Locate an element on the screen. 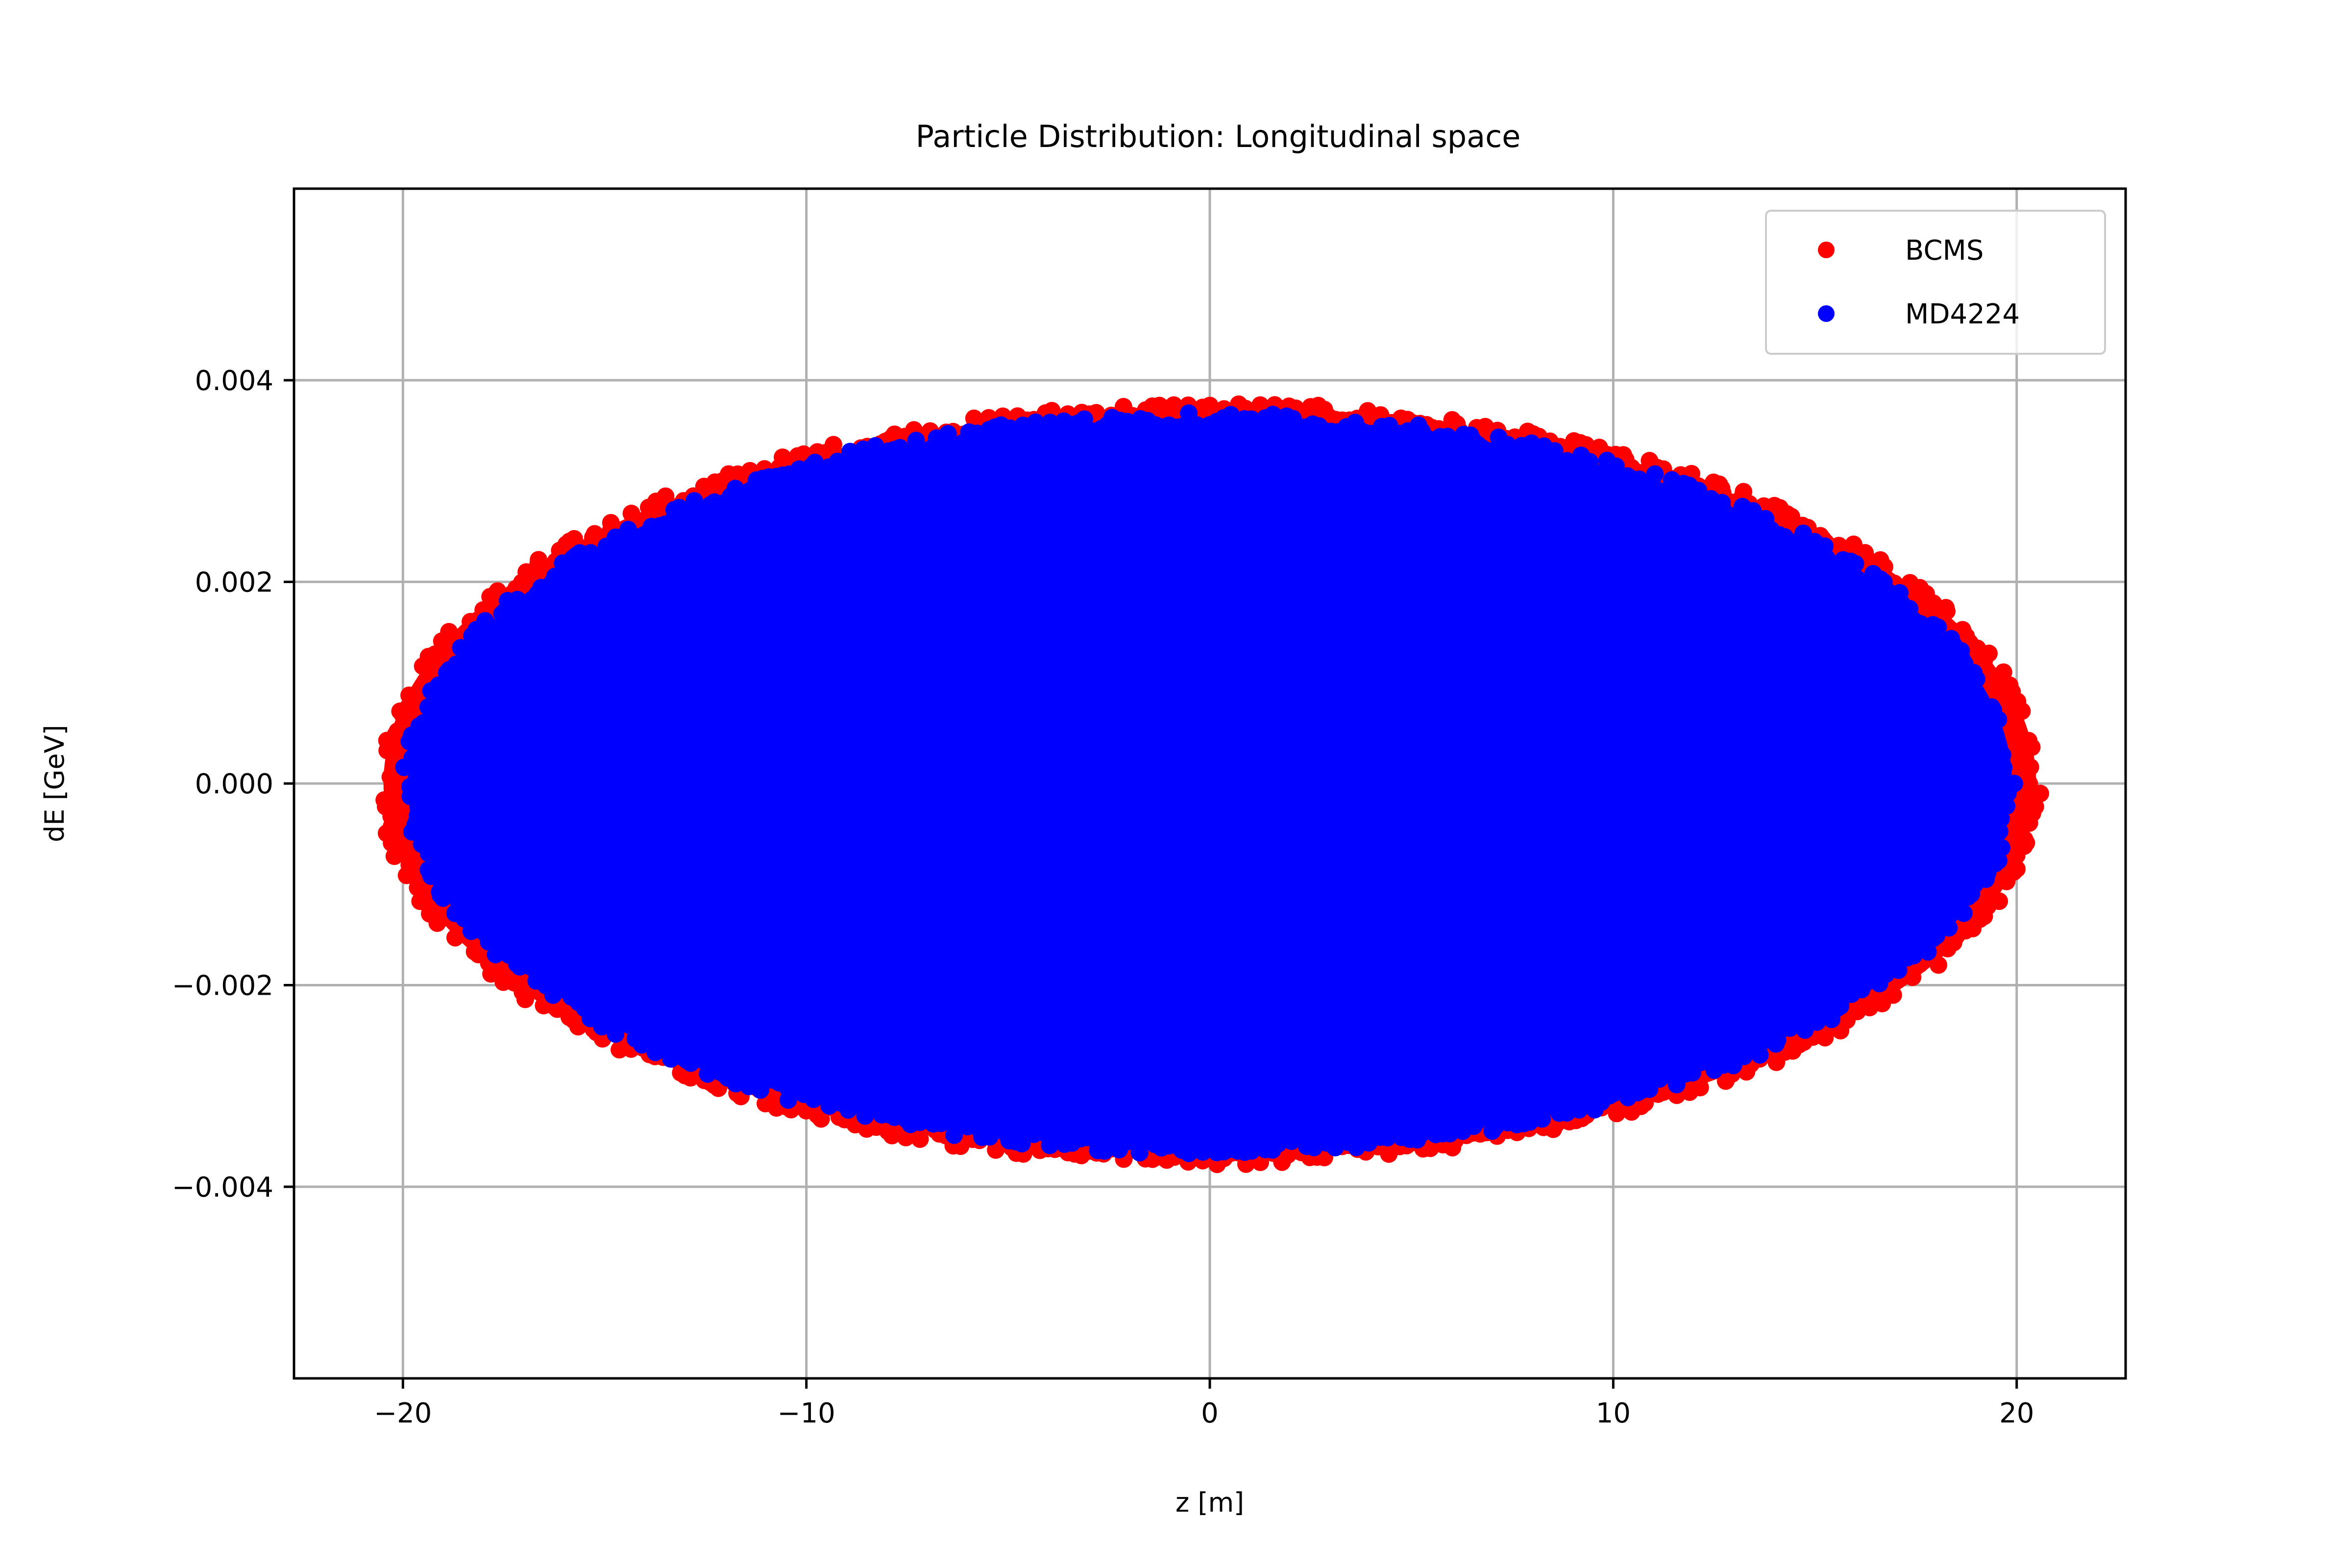 The height and width of the screenshot is (1568, 2352). y-ticks: −0.004 −0.002 0.000 0.002 0.004 is located at coordinates (233, 784).